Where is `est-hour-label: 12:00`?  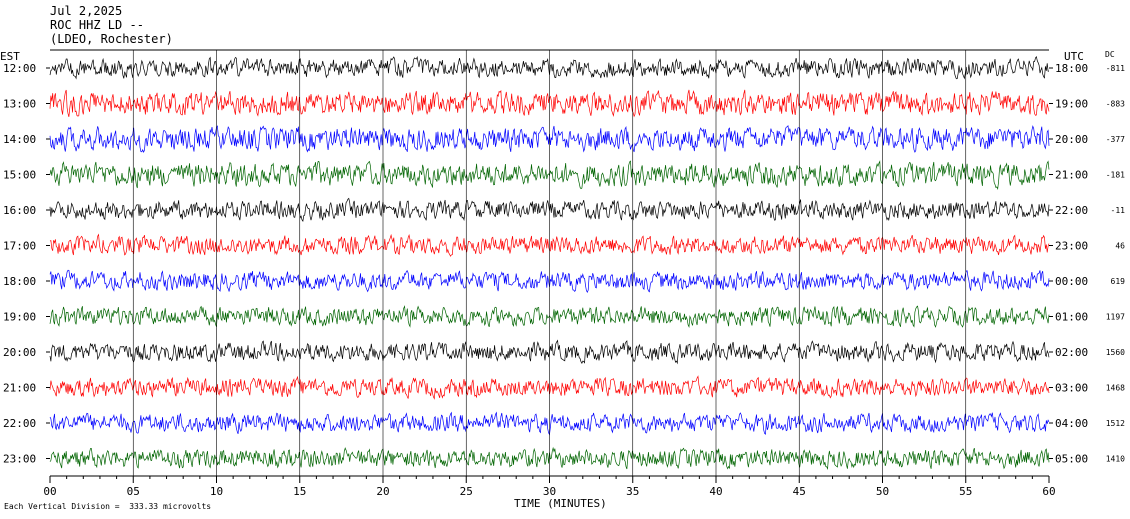
est-hour-label: 12:00 is located at coordinates (19, 68).